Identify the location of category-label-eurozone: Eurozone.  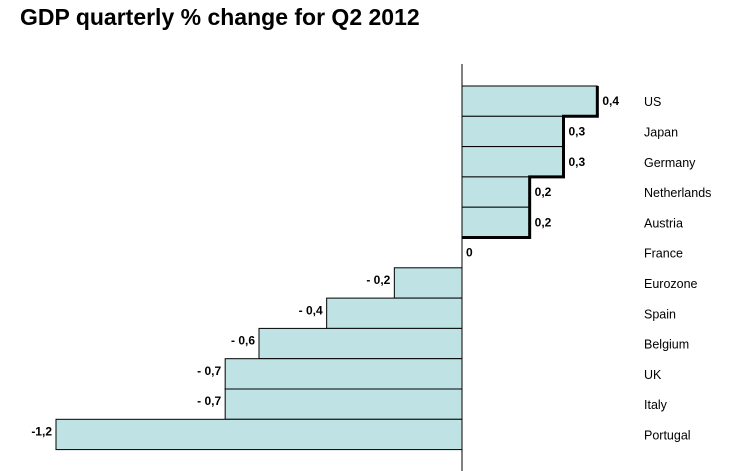
(671, 284).